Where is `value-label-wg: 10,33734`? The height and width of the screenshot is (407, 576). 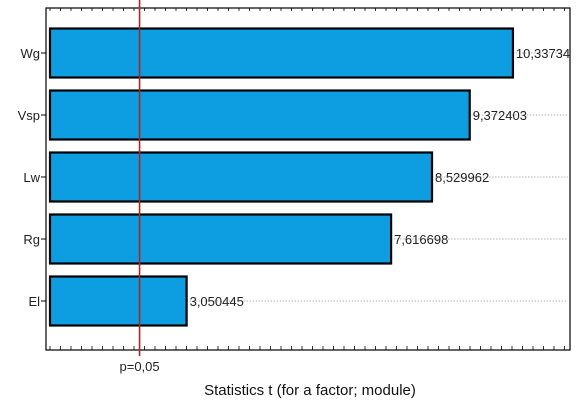
value-label-wg: 10,33734 is located at coordinates (543, 53).